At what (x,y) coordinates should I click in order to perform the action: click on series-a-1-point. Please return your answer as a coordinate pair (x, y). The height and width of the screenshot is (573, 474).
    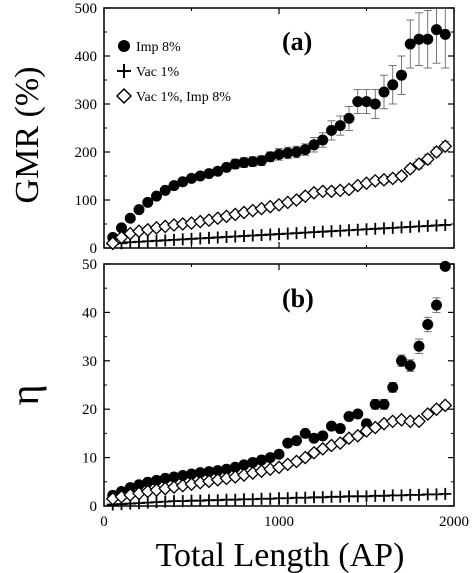
    Looking at the image, I should click on (445, 224).